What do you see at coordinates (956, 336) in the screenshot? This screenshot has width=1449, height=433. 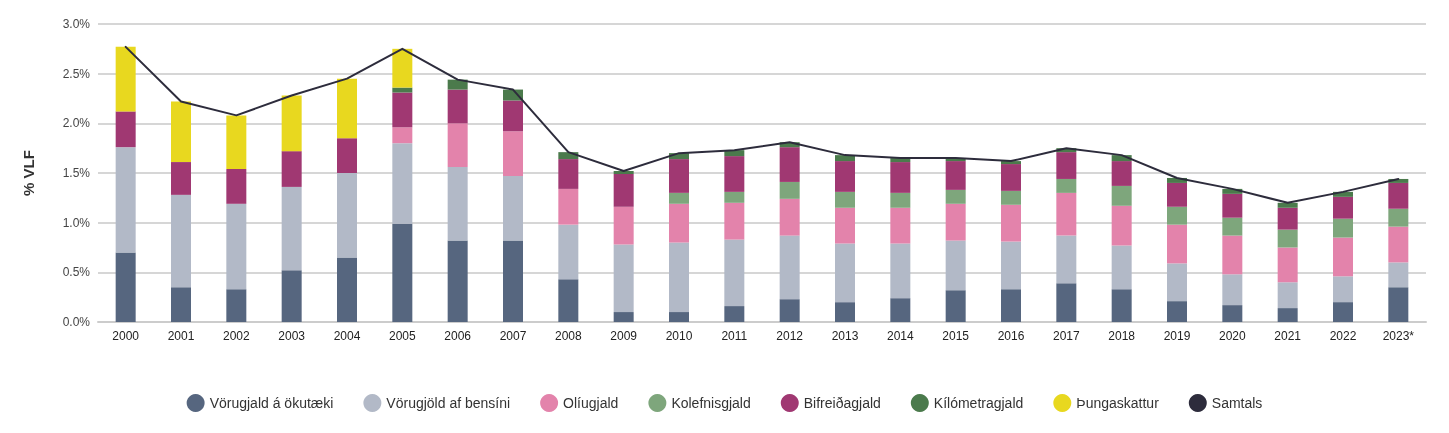 I see `x-tick-label: 2015` at bounding box center [956, 336].